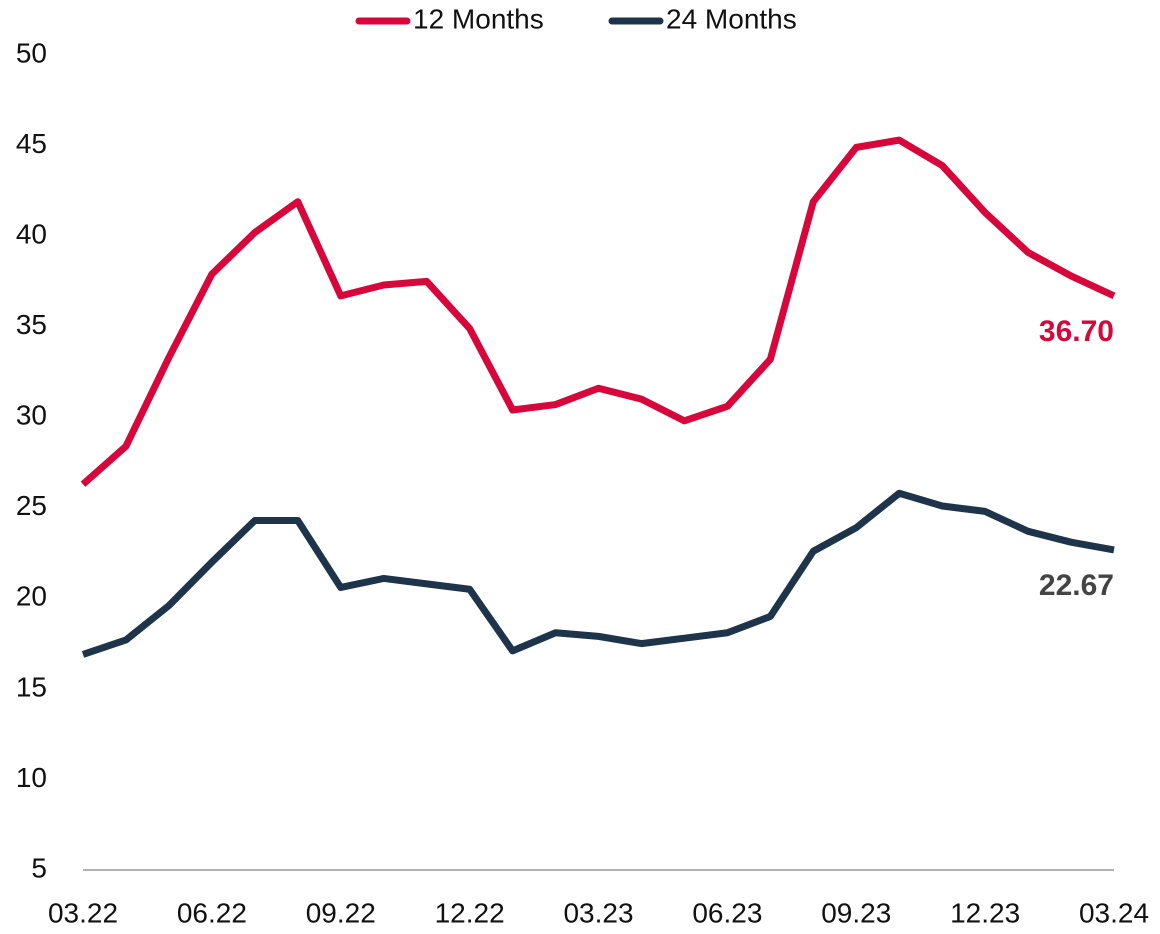 The image size is (1160, 934). I want to click on x-tick-label: 03.23, so click(598, 912).